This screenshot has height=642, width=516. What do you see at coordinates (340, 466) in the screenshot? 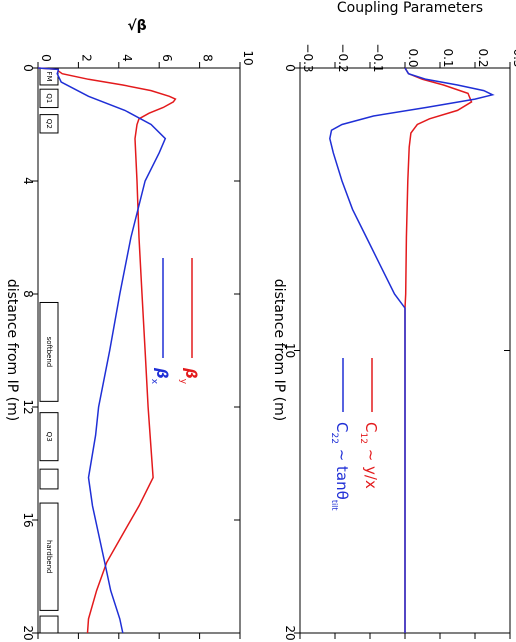
I see `coupling-legend-label: C22 ~ tanθtilt` at bounding box center [340, 466].